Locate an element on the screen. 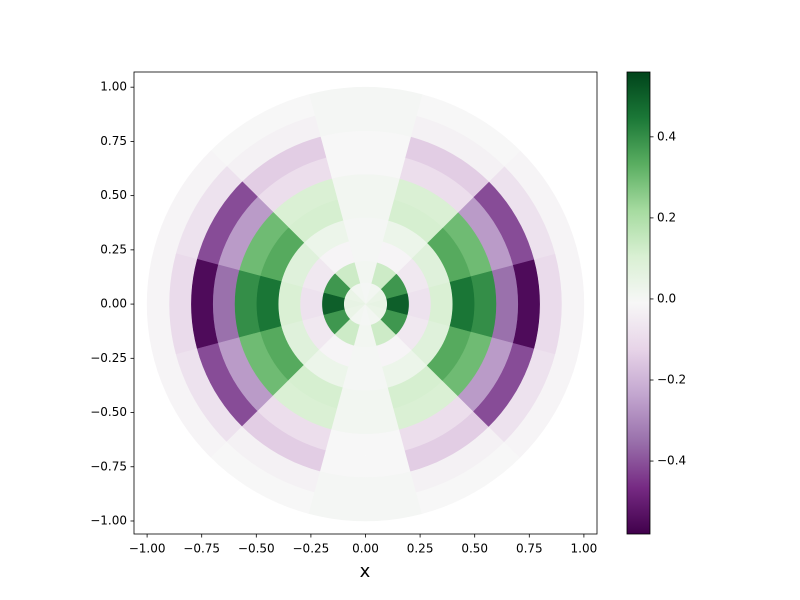 The width and height of the screenshot is (800, 600). y-tick-label: −0.25 is located at coordinates (108, 358).